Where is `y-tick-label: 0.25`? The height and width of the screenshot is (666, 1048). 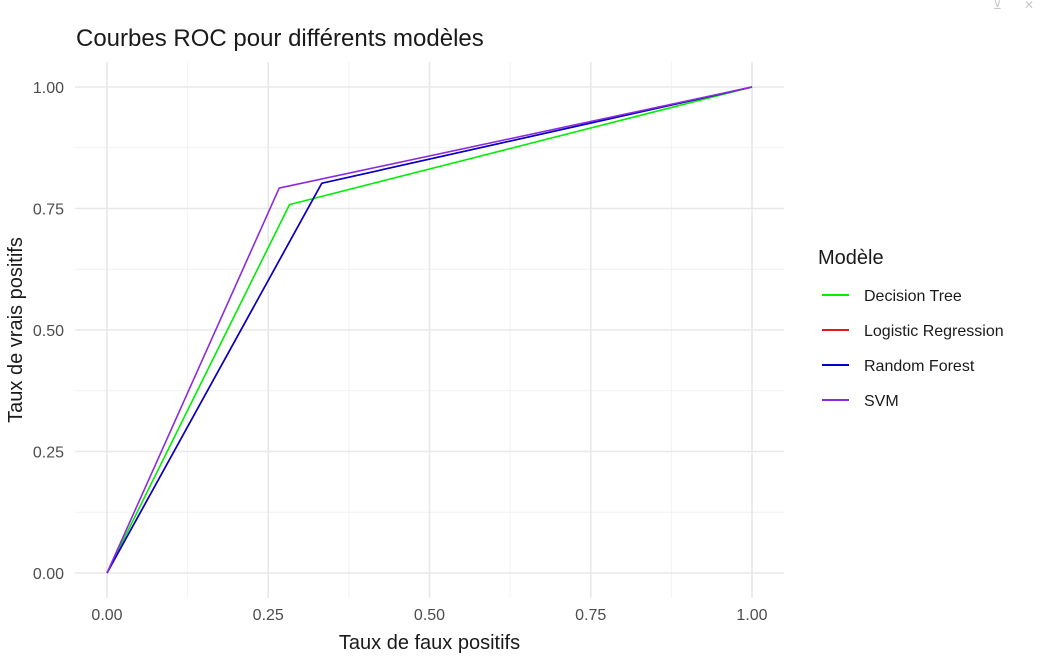
y-tick-label: 0.25 is located at coordinates (48, 453).